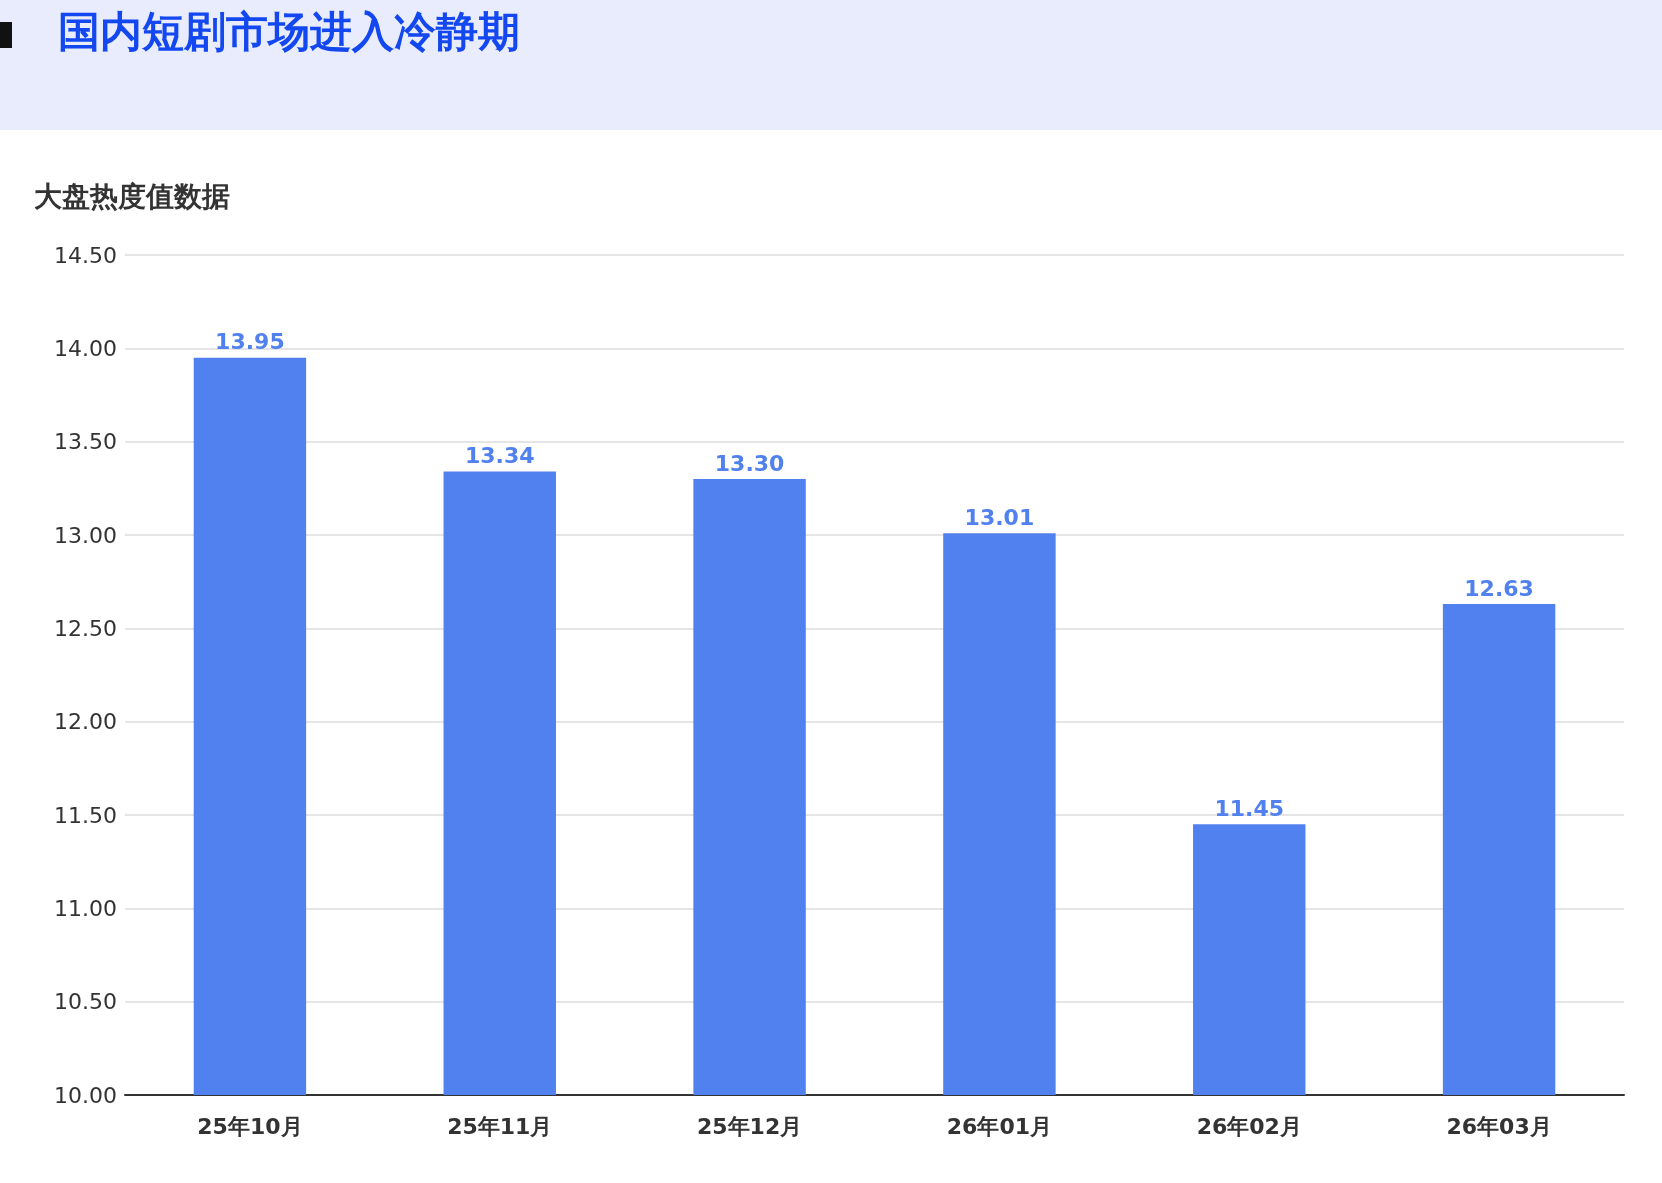 Image resolution: width=1662 pixels, height=1183 pixels. What do you see at coordinates (1249, 1126) in the screenshot?
I see `x-tick-label: 26年02月` at bounding box center [1249, 1126].